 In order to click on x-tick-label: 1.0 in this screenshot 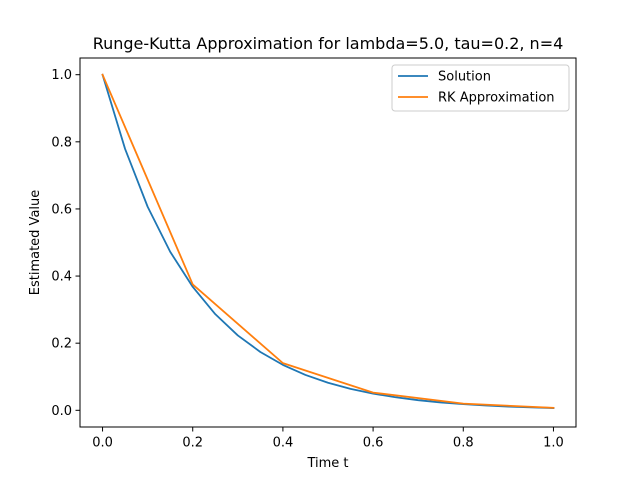, I will do `click(553, 443)`.